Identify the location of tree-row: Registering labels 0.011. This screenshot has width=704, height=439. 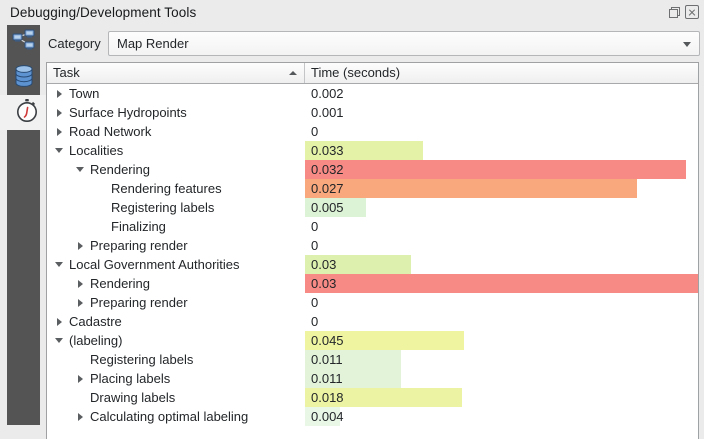
(372, 359).